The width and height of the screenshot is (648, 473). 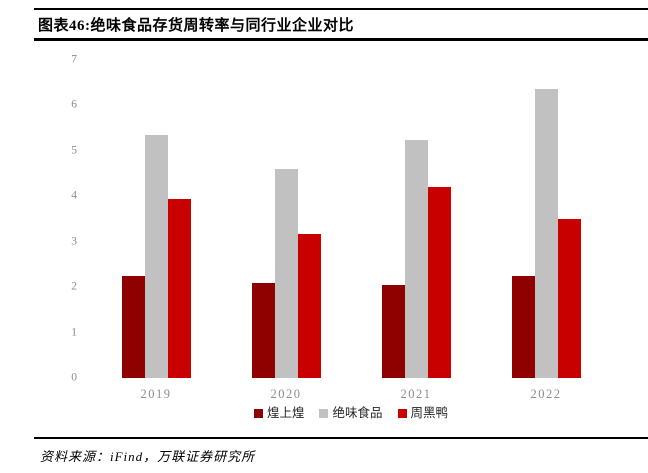 What do you see at coordinates (309, 306) in the screenshot?
I see `bar-series2-2020` at bounding box center [309, 306].